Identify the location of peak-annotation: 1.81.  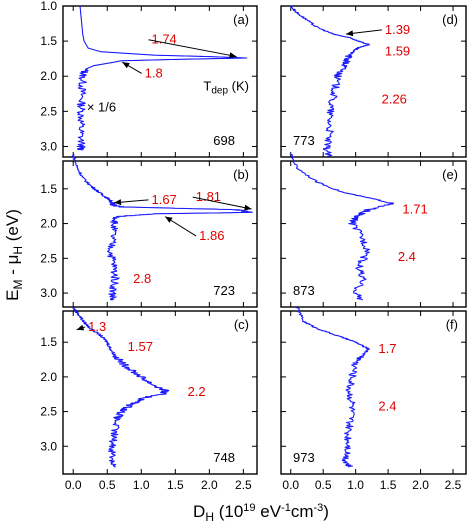
(208, 196).